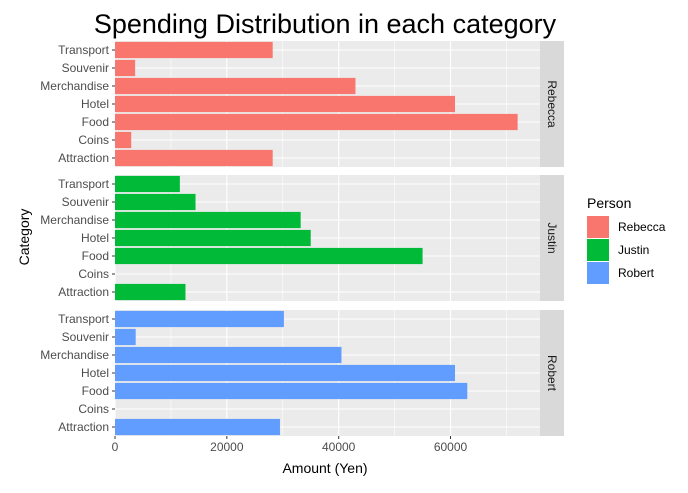 This screenshot has width=688, height=493. I want to click on x-tick-label: 0, so click(115, 447).